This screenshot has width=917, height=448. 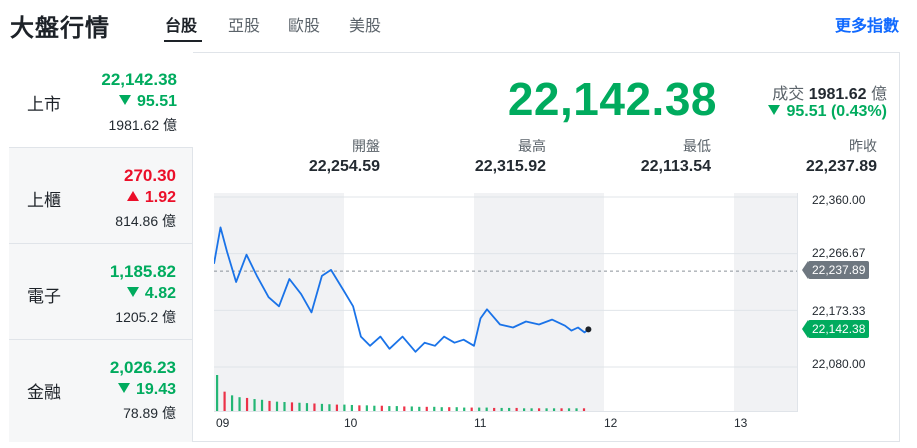 I want to click on stat-value: 22,254.59, so click(x=344, y=166).